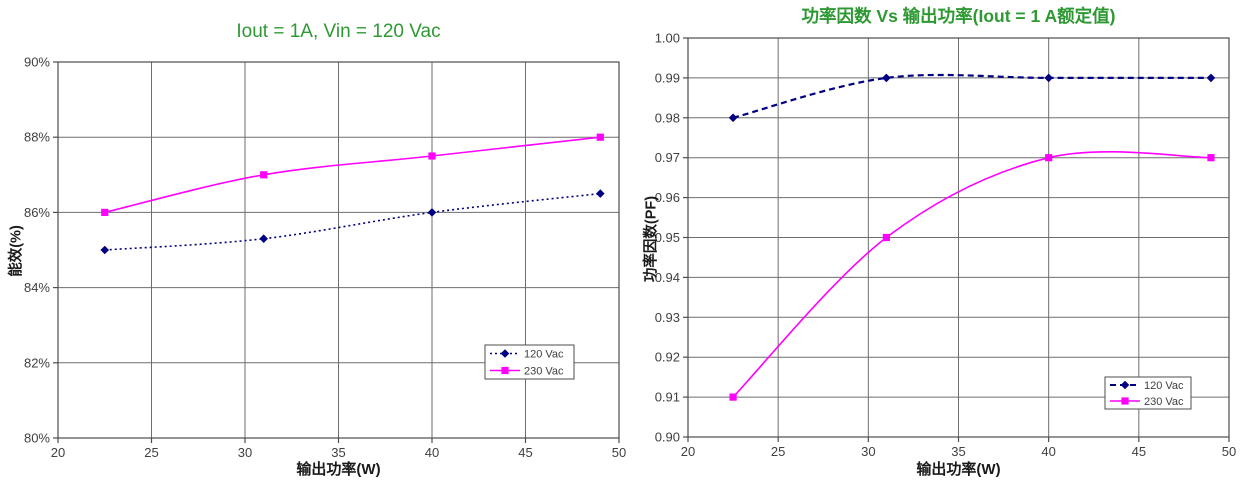  I want to click on y-tick-label: 0.91, so click(667, 397).